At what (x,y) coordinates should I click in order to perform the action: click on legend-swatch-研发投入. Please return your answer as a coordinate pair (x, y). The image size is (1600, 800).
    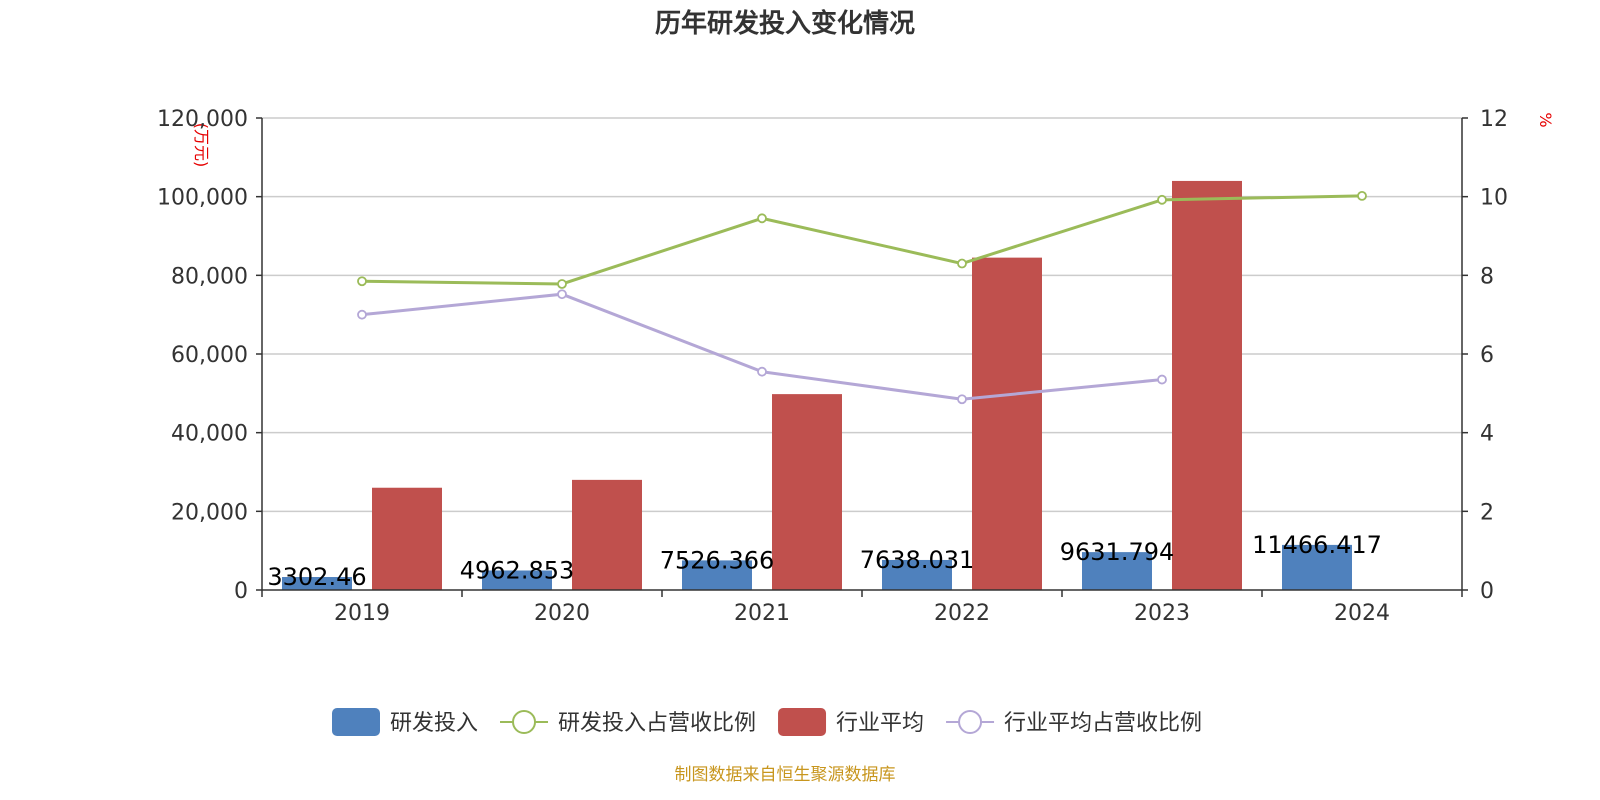
    Looking at the image, I should click on (356, 722).